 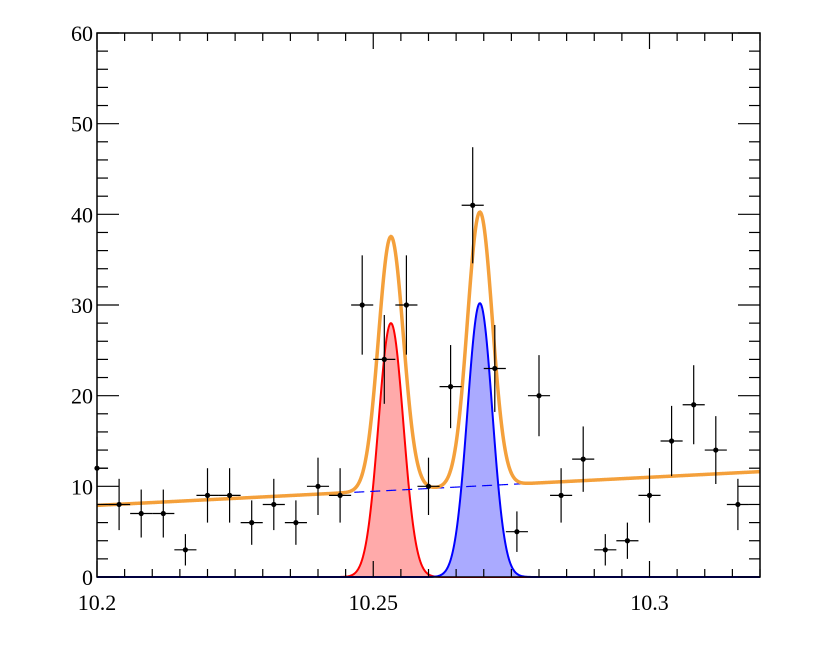 I want to click on y-tick-label: 10, so click(x=82, y=486).